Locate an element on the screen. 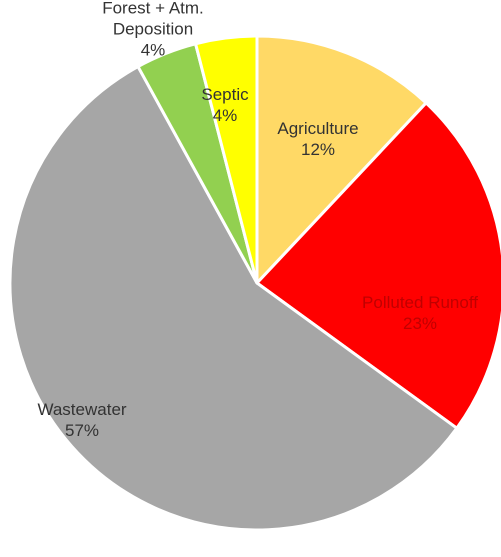 The image size is (501, 557). pie-label-wastewater: Wastewater 57% is located at coordinates (81, 420).